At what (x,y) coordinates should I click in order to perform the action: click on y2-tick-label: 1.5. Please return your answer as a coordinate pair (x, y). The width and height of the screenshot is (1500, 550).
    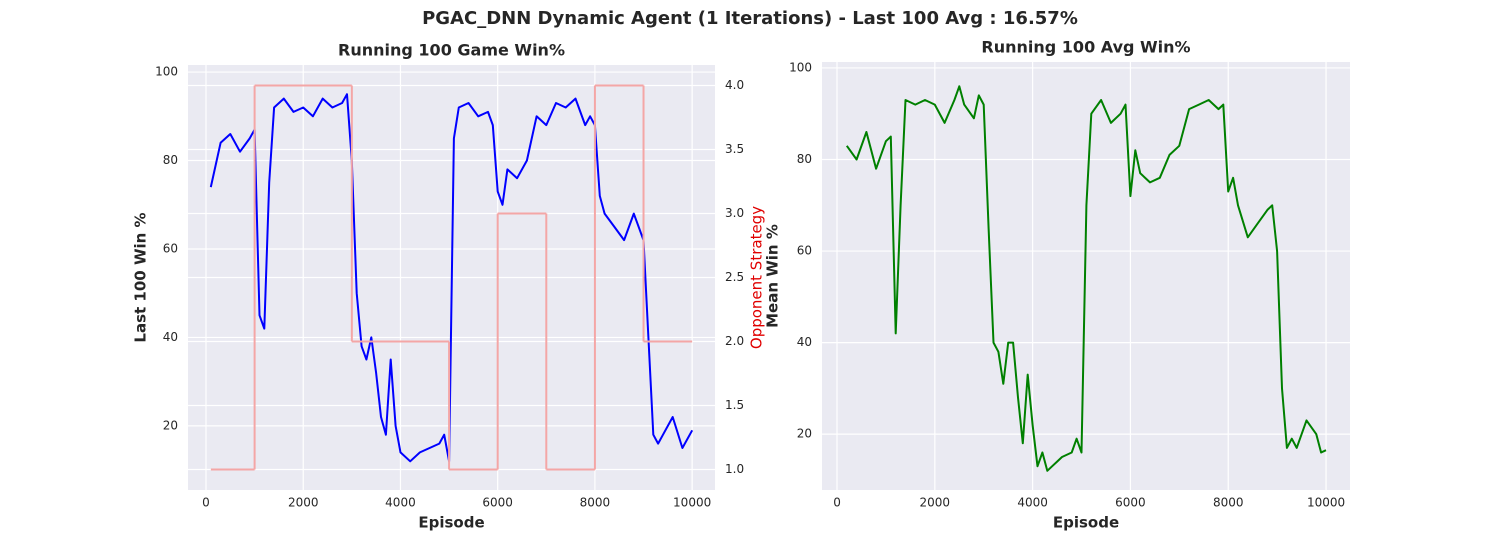
    Looking at the image, I should click on (734, 405).